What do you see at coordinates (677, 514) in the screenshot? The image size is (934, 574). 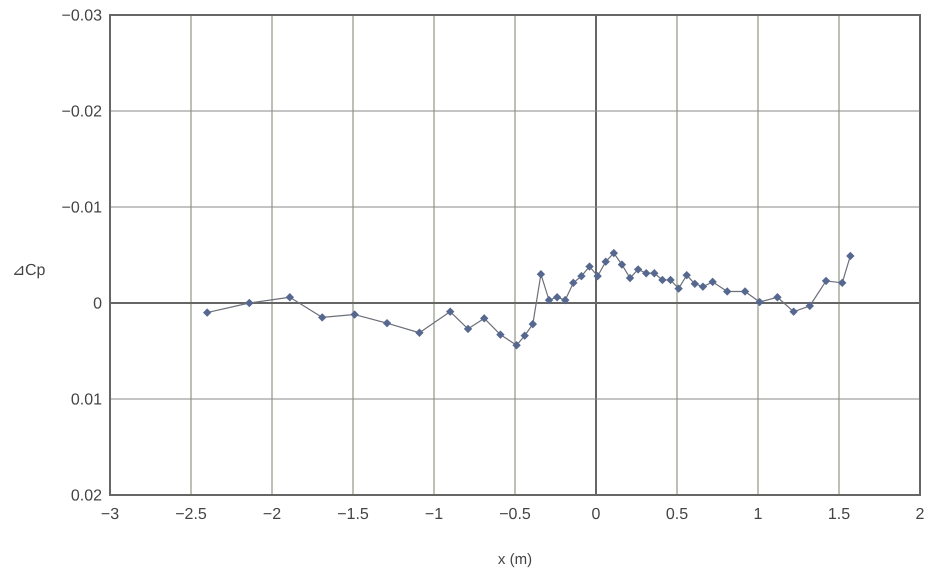 I see `x-tick-label: 0.5` at bounding box center [677, 514].